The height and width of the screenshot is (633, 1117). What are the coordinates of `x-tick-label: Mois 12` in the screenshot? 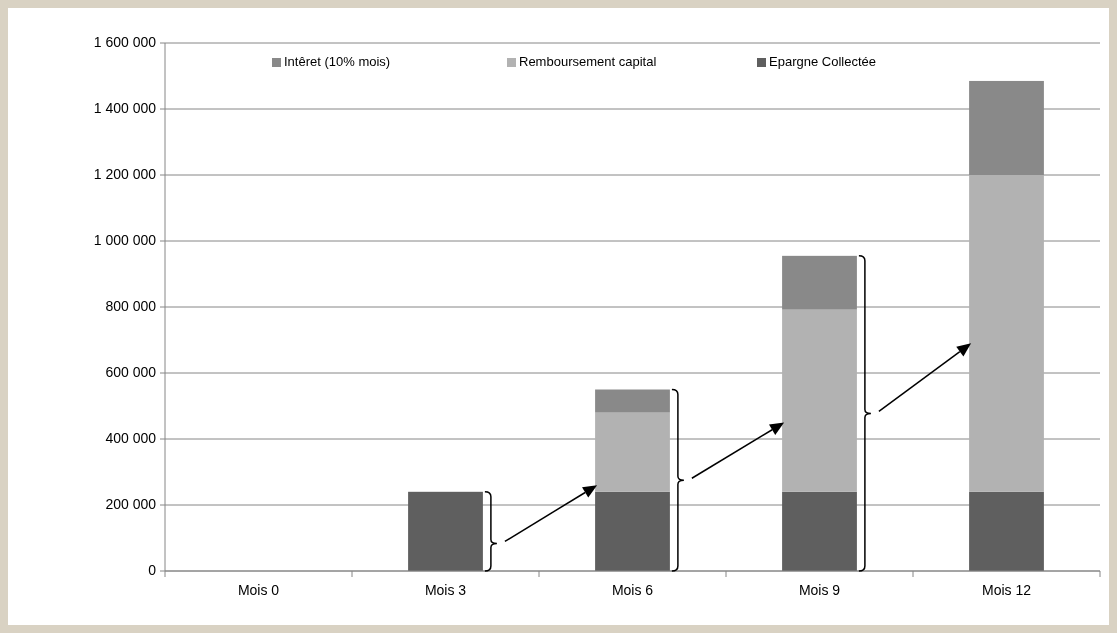 It's located at (1006, 590).